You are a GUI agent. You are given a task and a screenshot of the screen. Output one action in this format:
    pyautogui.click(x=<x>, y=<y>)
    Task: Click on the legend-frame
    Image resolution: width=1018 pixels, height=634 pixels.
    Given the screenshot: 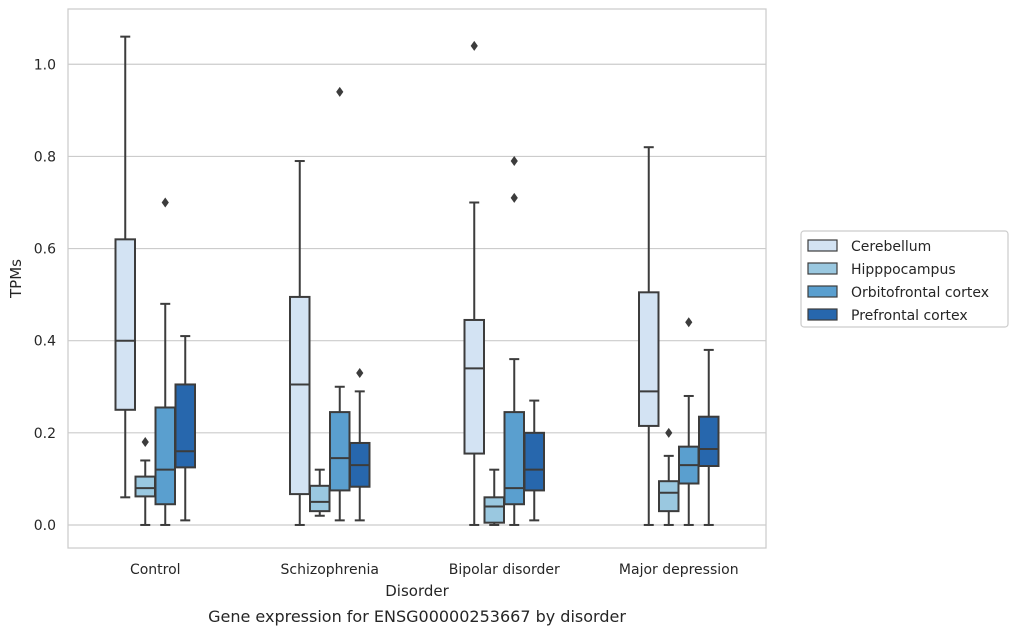 What is the action you would take?
    pyautogui.click(x=904, y=279)
    